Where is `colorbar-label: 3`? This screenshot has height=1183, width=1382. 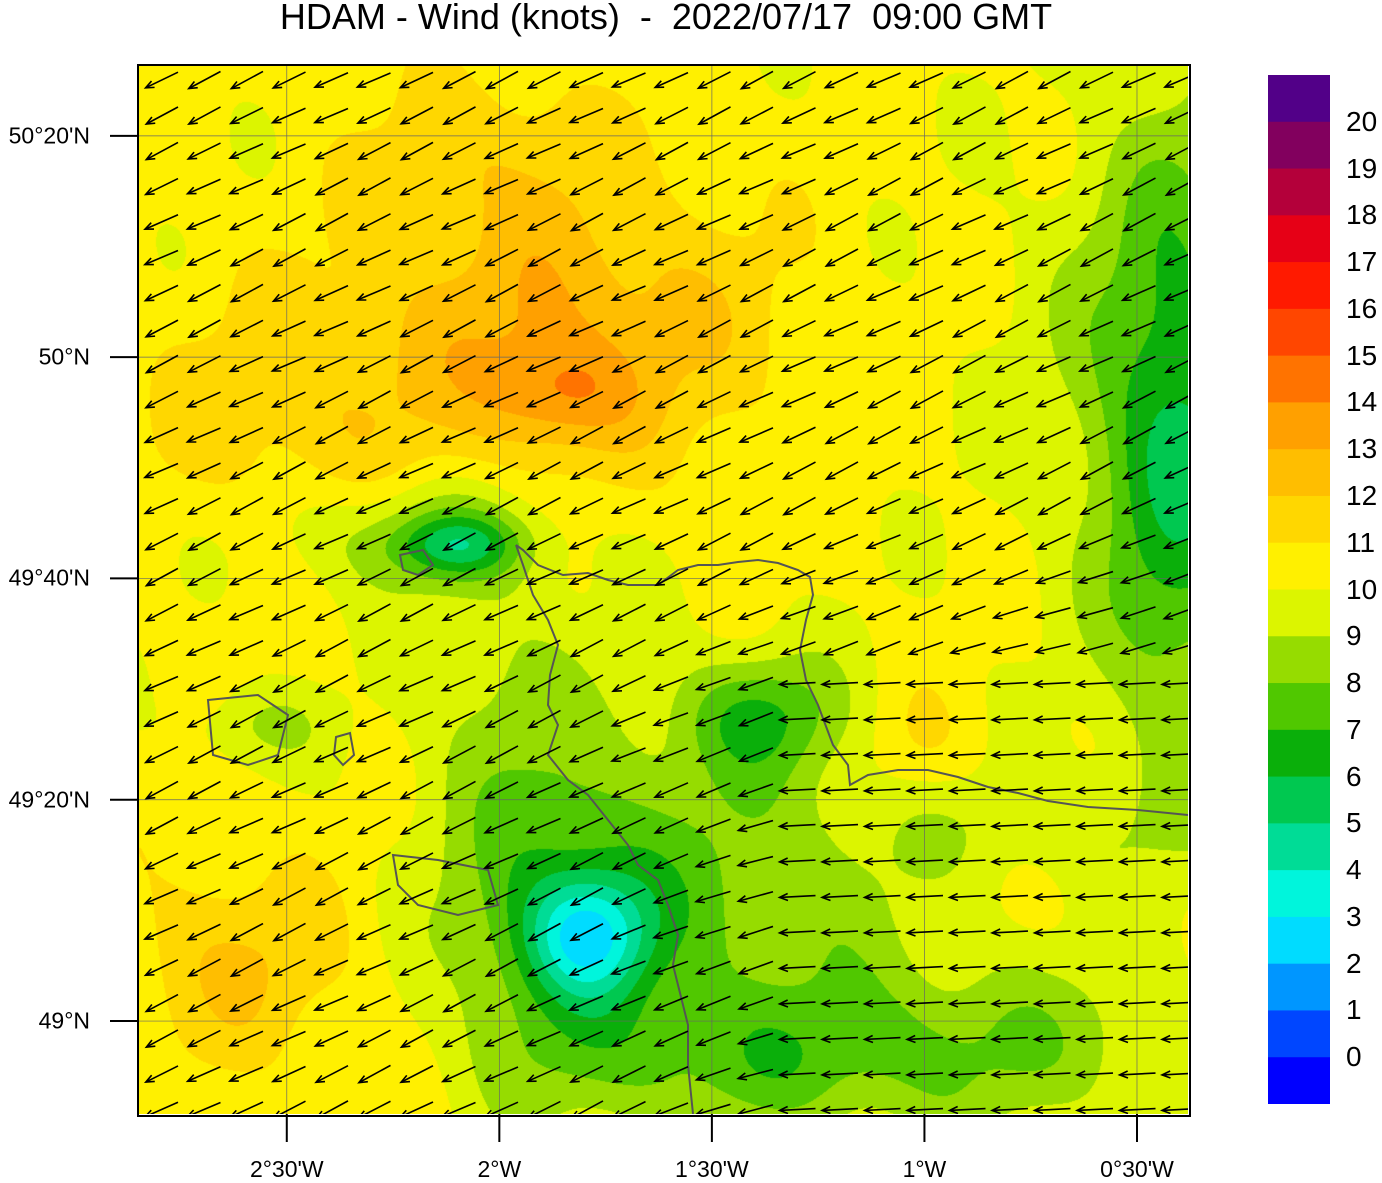 colorbar-label: 3 is located at coordinates (1354, 916).